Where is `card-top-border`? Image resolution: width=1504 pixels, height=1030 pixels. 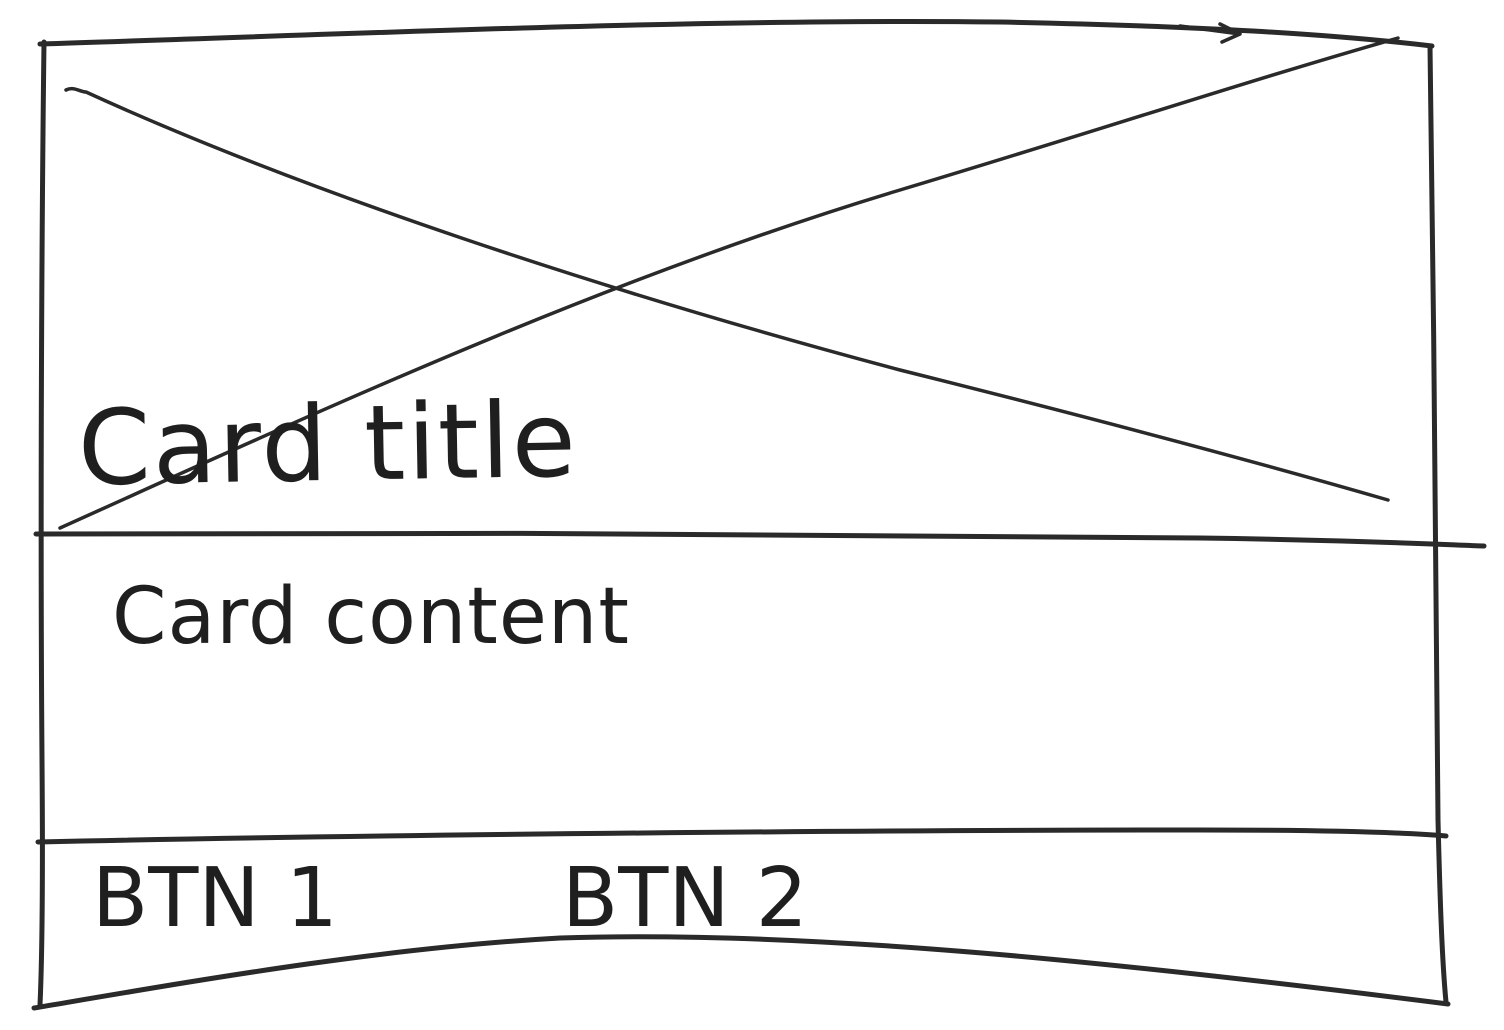
card-top-border is located at coordinates (736, 33).